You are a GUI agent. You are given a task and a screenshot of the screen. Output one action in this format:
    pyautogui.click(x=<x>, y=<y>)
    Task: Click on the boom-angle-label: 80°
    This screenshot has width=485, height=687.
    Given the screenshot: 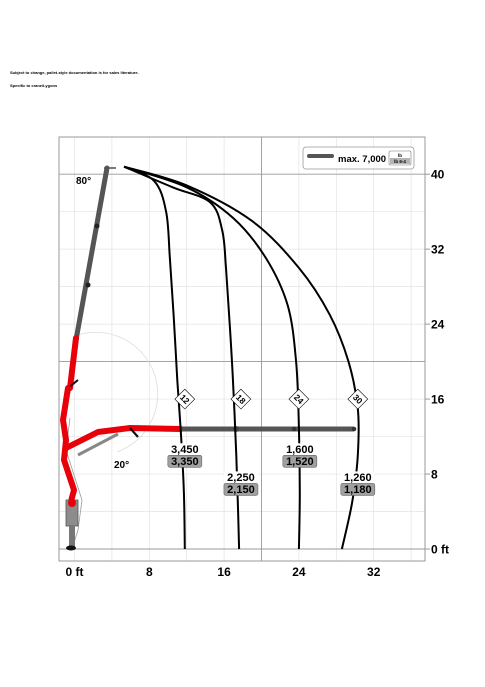 What is the action you would take?
    pyautogui.click(x=83, y=181)
    